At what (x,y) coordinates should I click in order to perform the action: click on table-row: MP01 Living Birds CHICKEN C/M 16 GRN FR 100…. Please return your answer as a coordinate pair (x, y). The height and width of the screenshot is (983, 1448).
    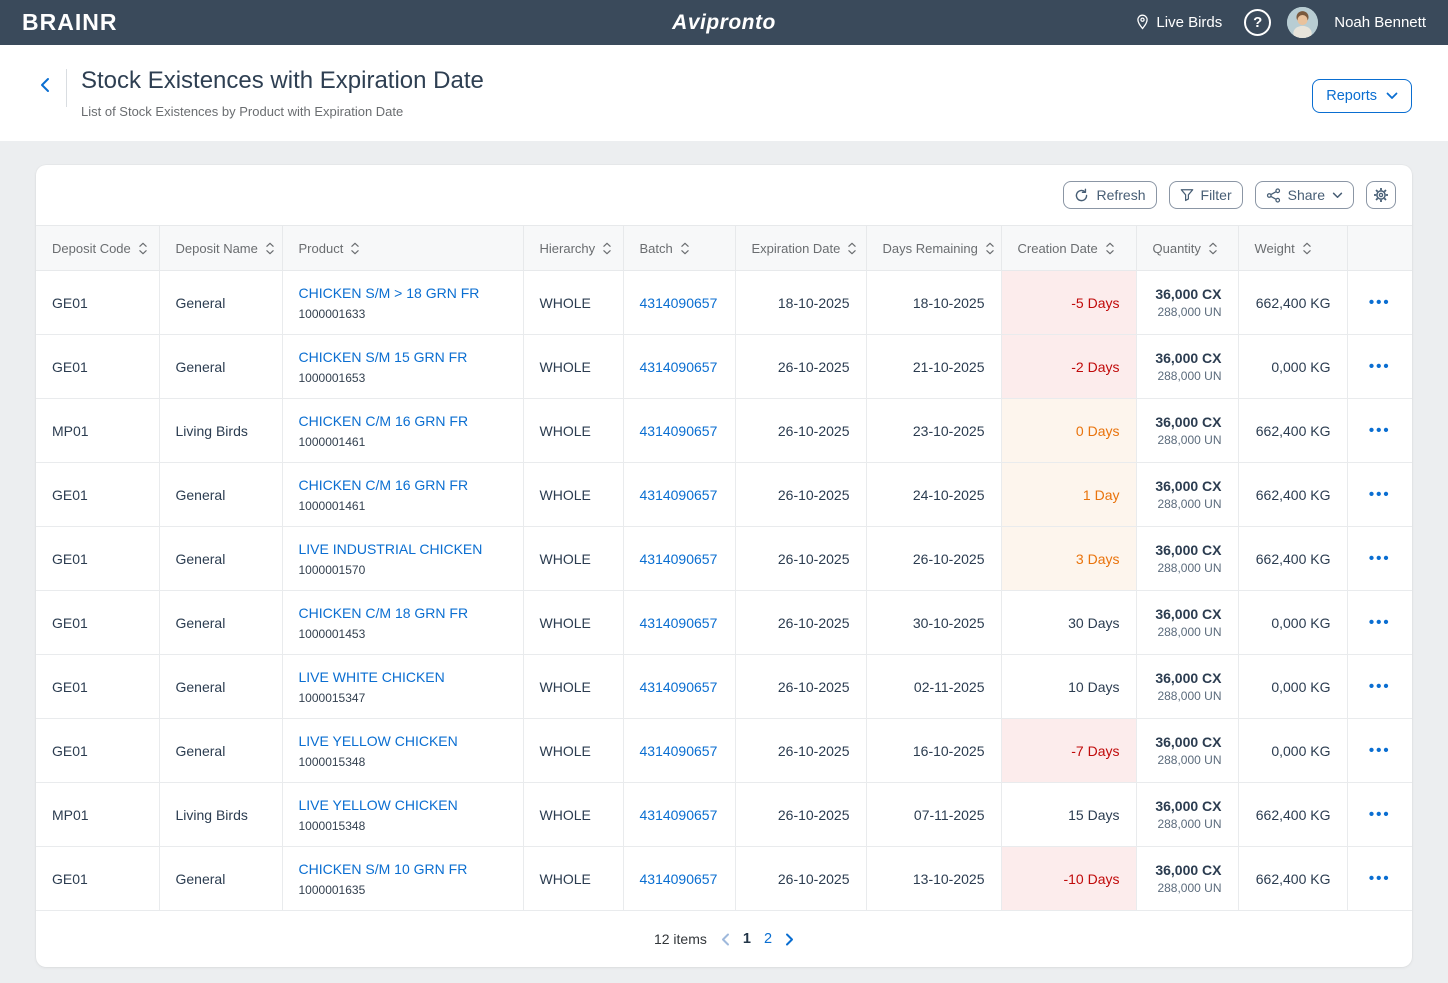
    Looking at the image, I should click on (724, 430).